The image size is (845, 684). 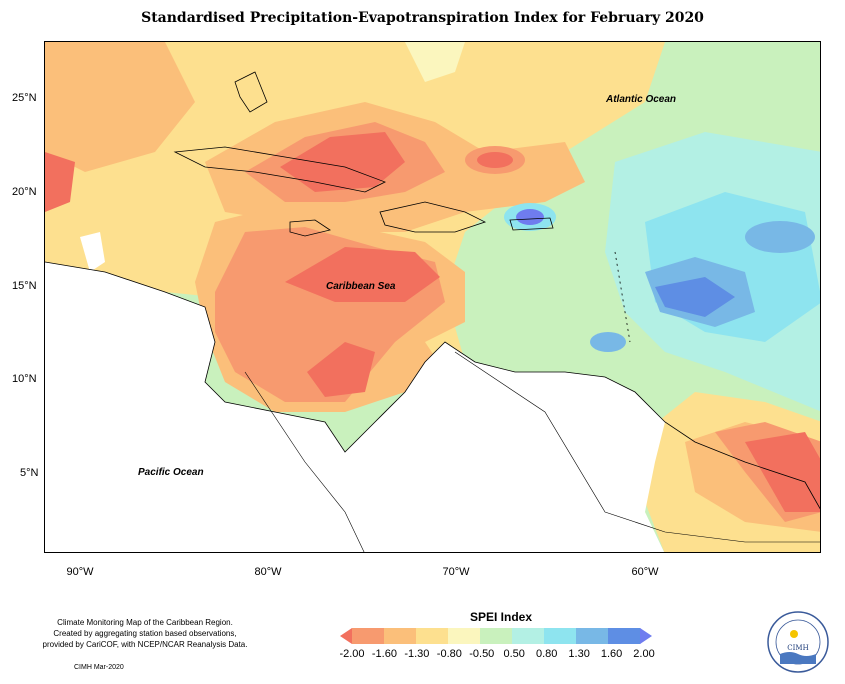 I want to click on latitude-label-20n: 20°N, so click(x=24, y=192).